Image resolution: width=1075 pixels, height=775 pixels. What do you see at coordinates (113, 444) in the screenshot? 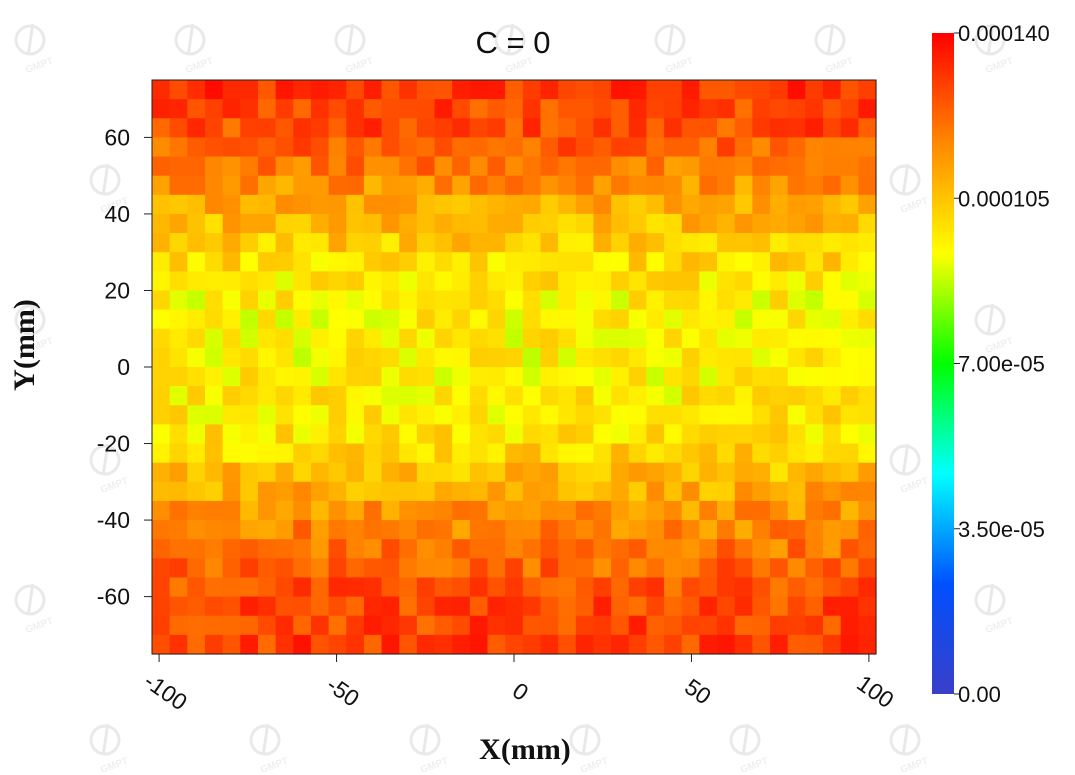
I see `y-tick-label: -20` at bounding box center [113, 444].